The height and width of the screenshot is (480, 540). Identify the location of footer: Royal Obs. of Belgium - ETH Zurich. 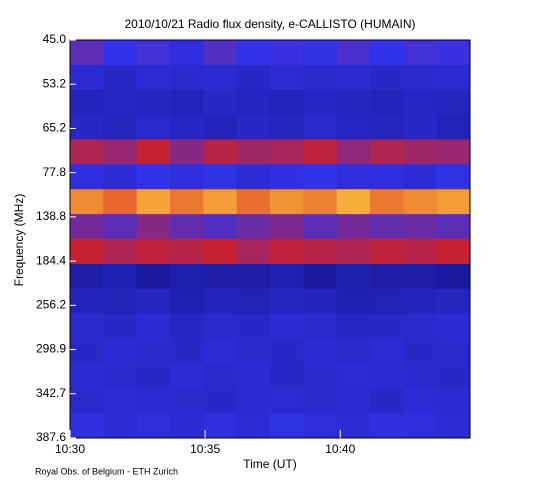
(106, 471).